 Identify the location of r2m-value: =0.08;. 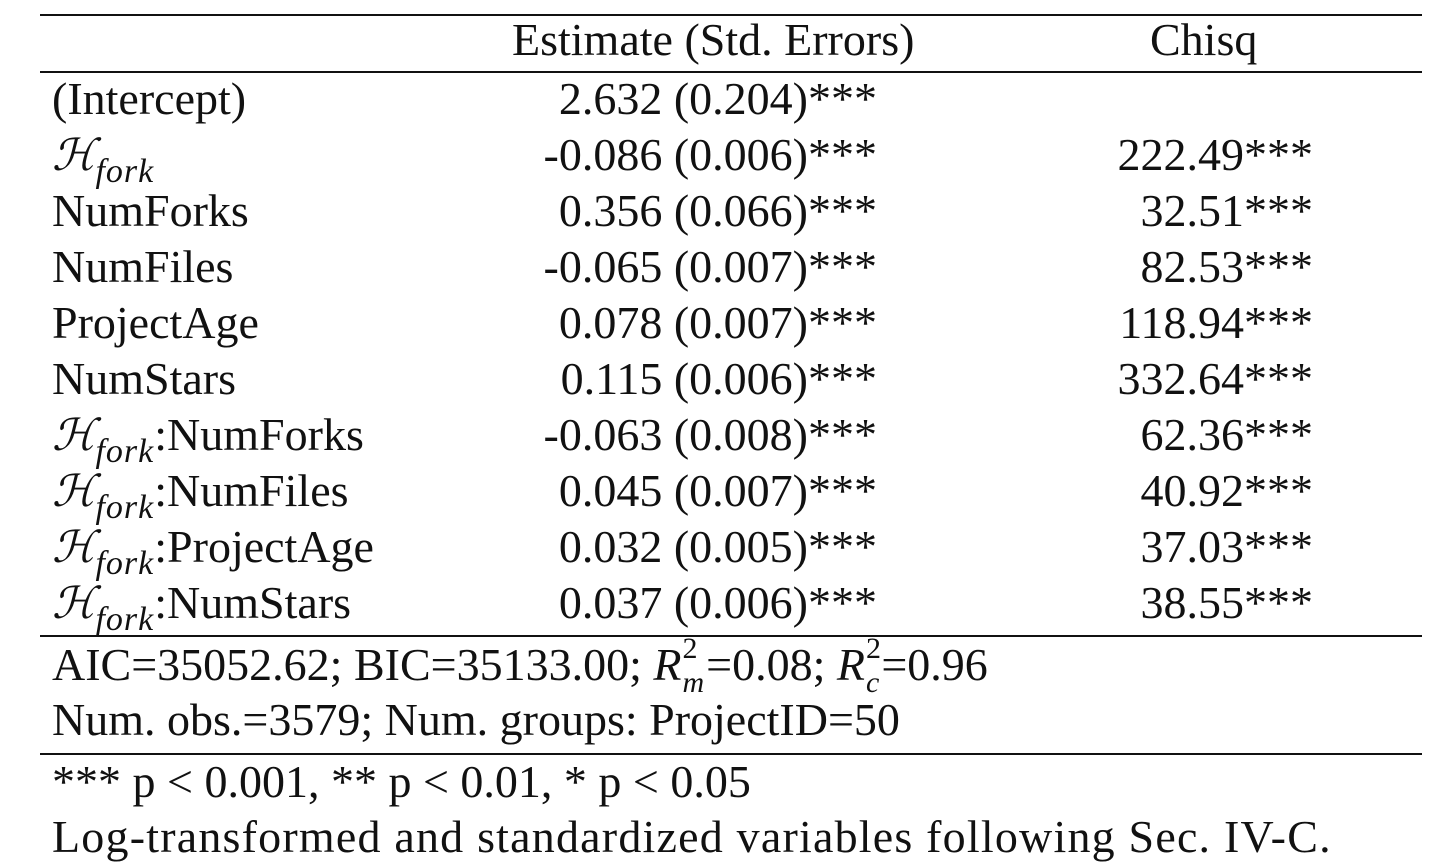
(766, 664).